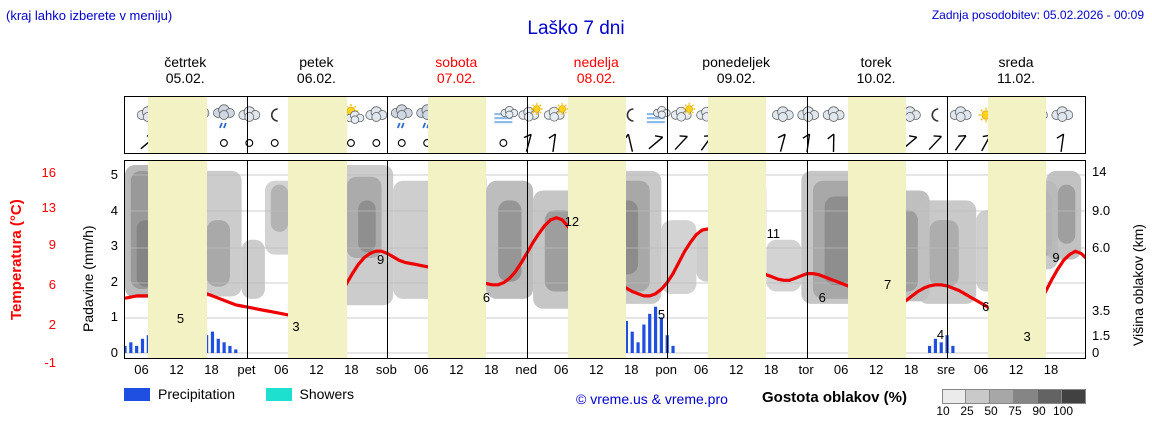  I want to click on sun-icon, so click(562, 109).